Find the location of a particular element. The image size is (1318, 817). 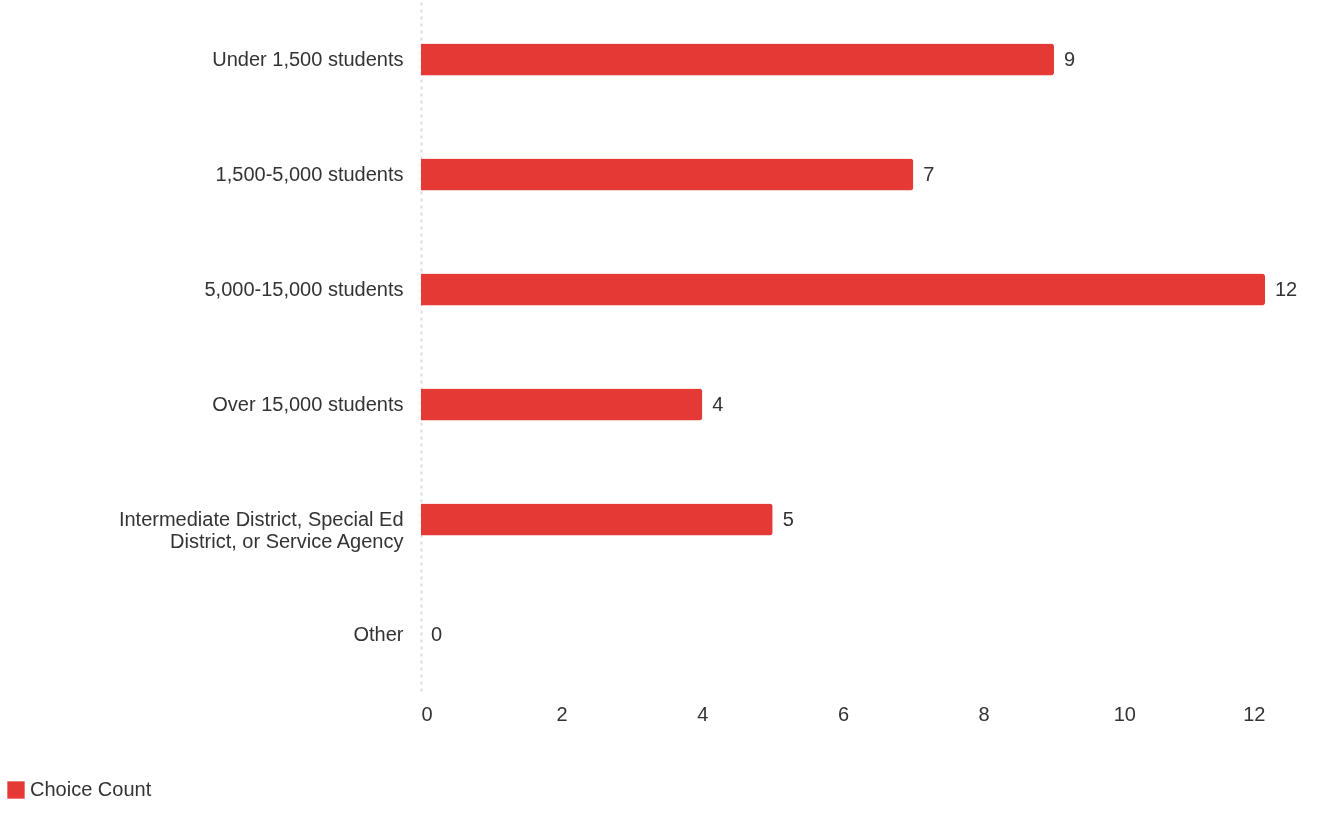

x-tick-label: 6 is located at coordinates (843, 713).